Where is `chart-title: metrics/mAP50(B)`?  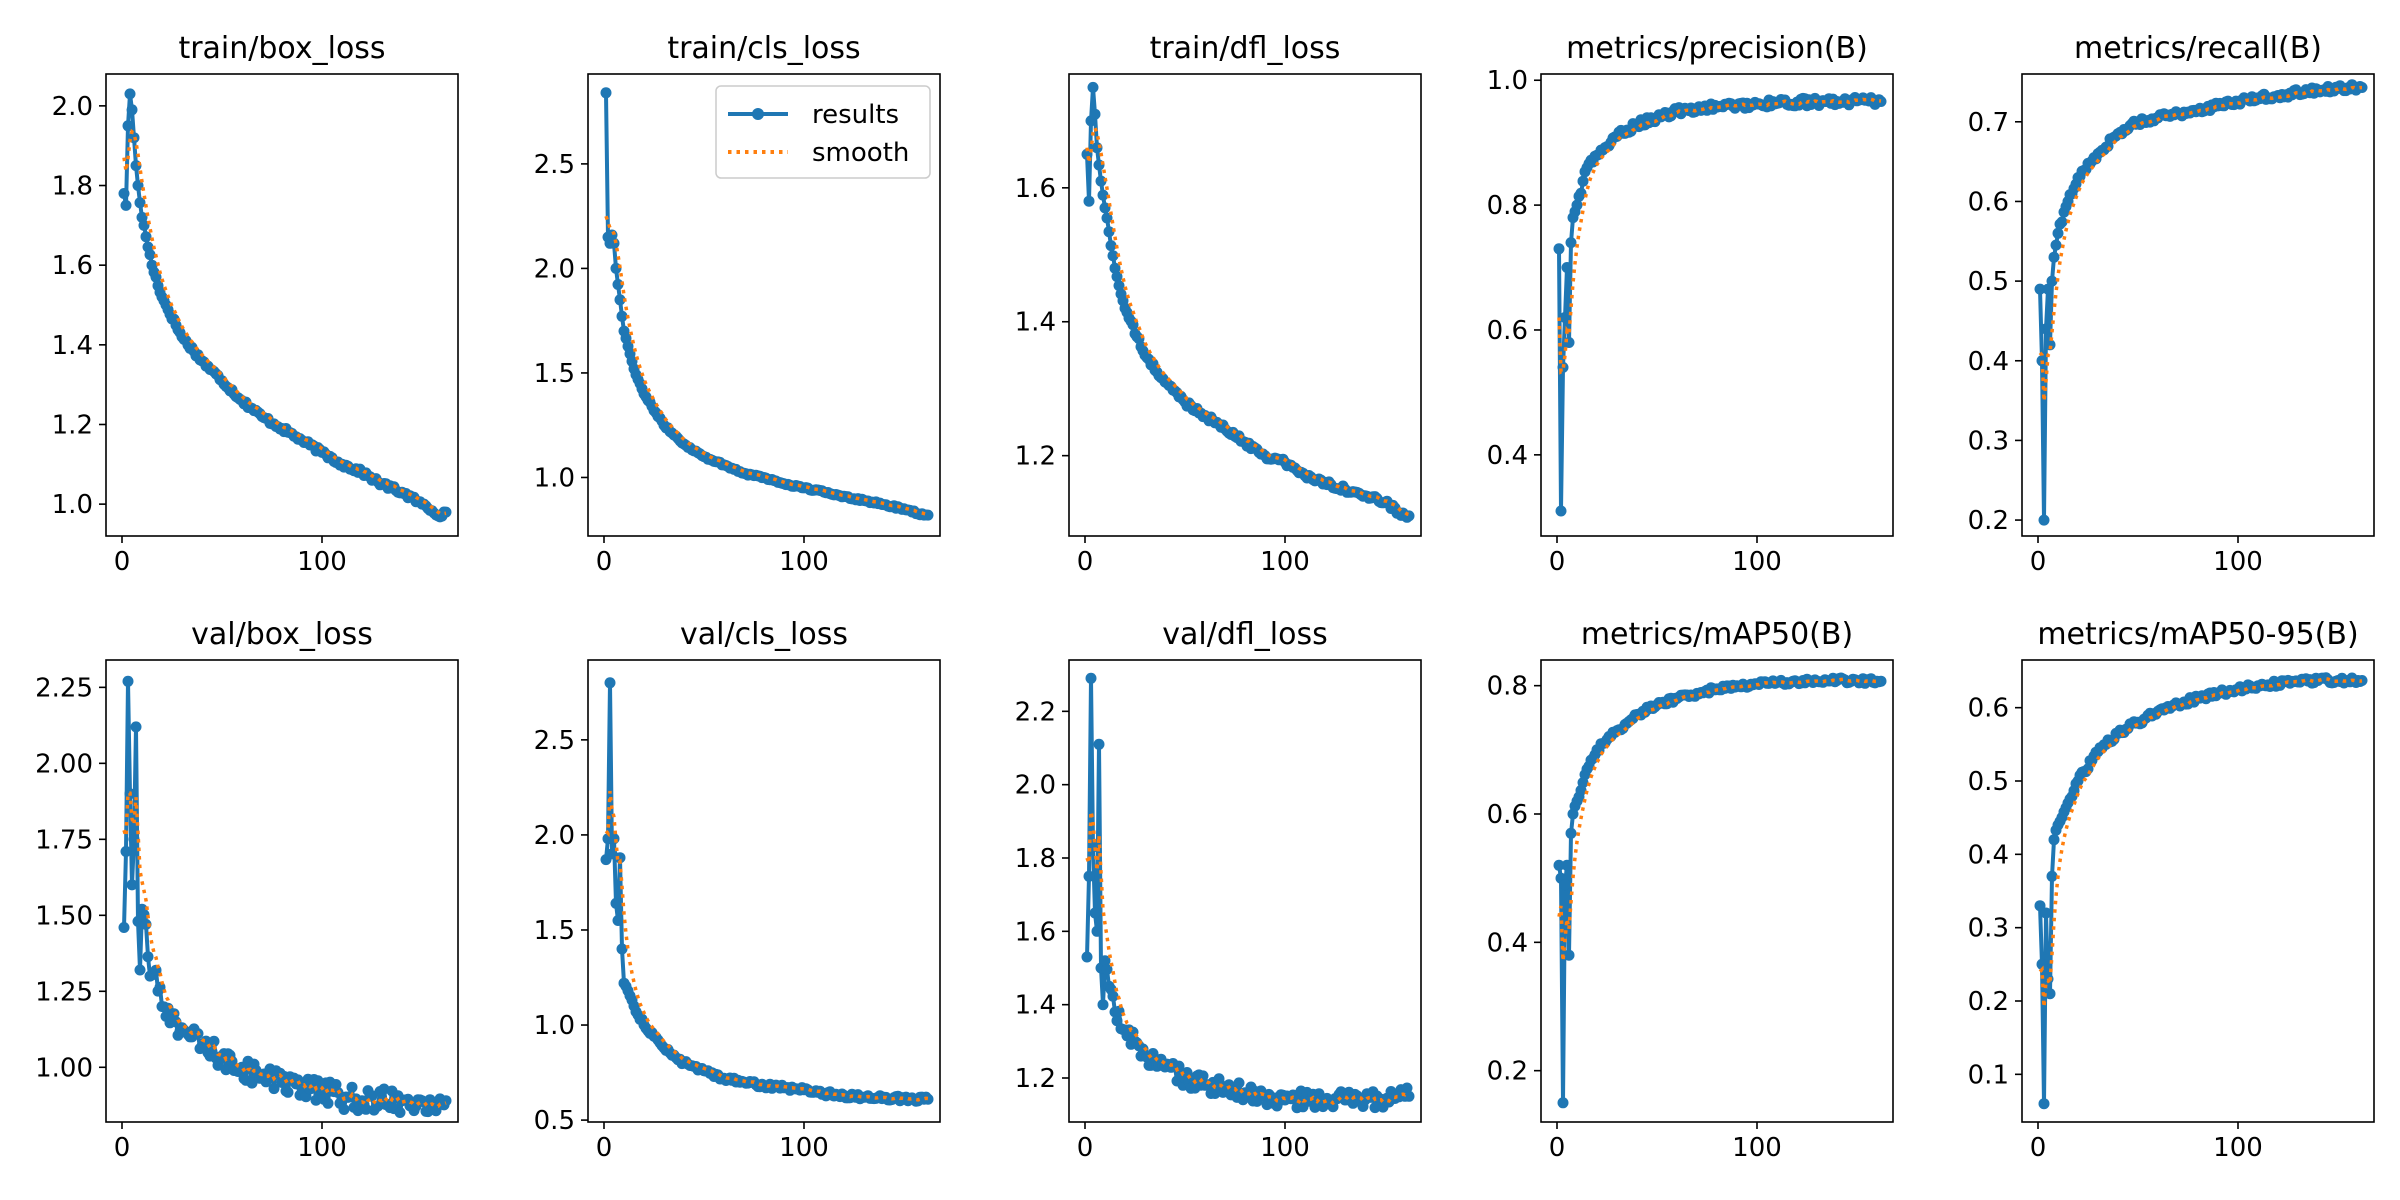
chart-title: metrics/mAP50(B) is located at coordinates (1717, 634).